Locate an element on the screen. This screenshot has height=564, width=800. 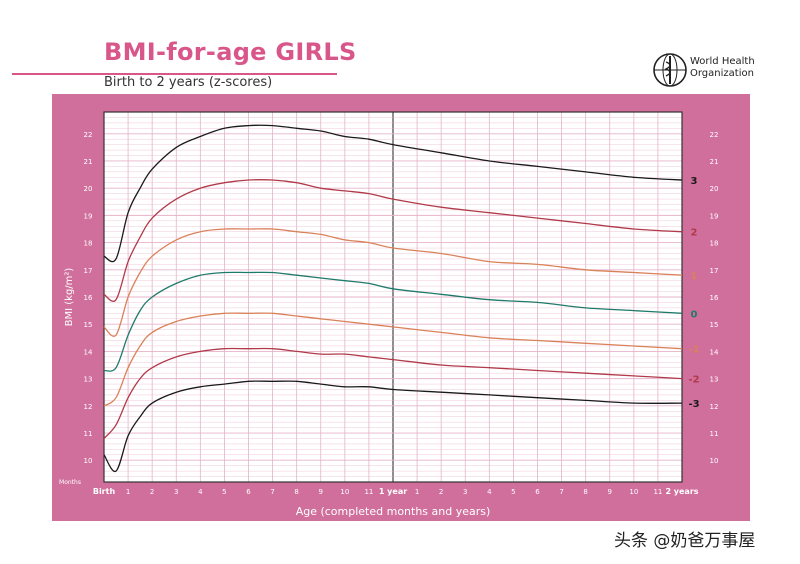
z-curve-label: -1 is located at coordinates (693, 350).